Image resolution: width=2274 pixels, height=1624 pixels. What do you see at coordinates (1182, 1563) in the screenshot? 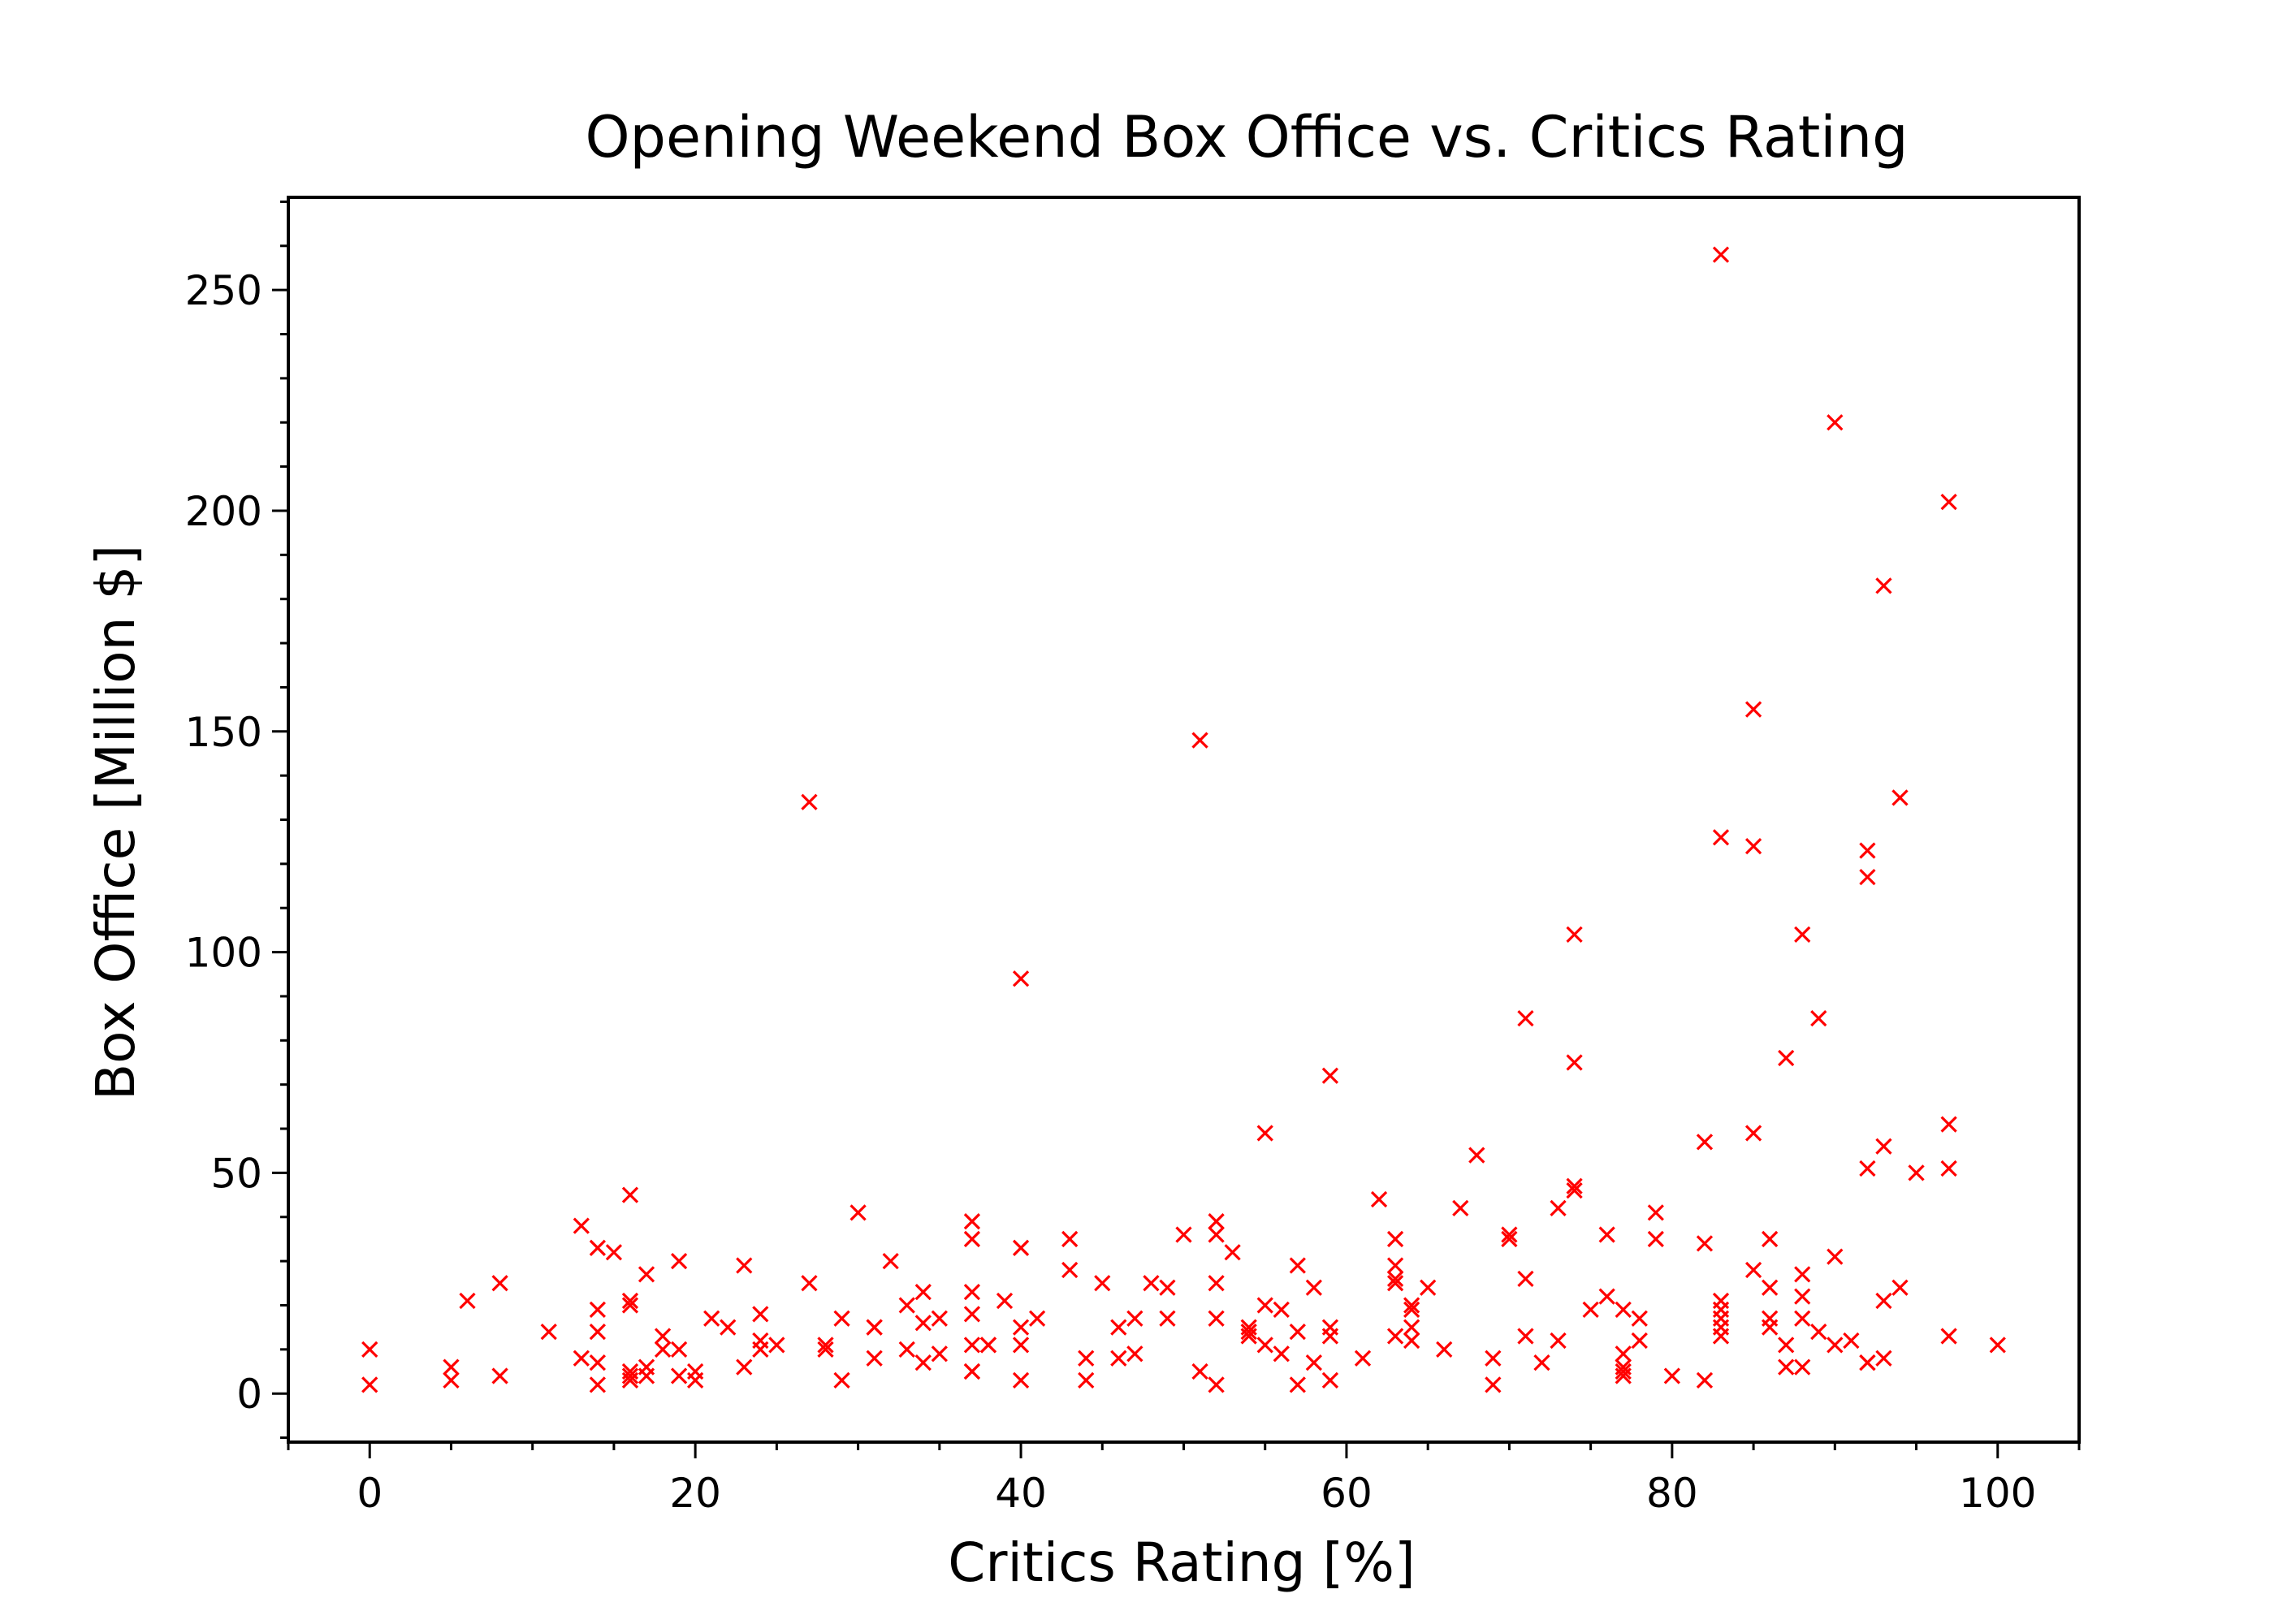
I see `x-axis-label: Critics Rating [%]` at bounding box center [1182, 1563].